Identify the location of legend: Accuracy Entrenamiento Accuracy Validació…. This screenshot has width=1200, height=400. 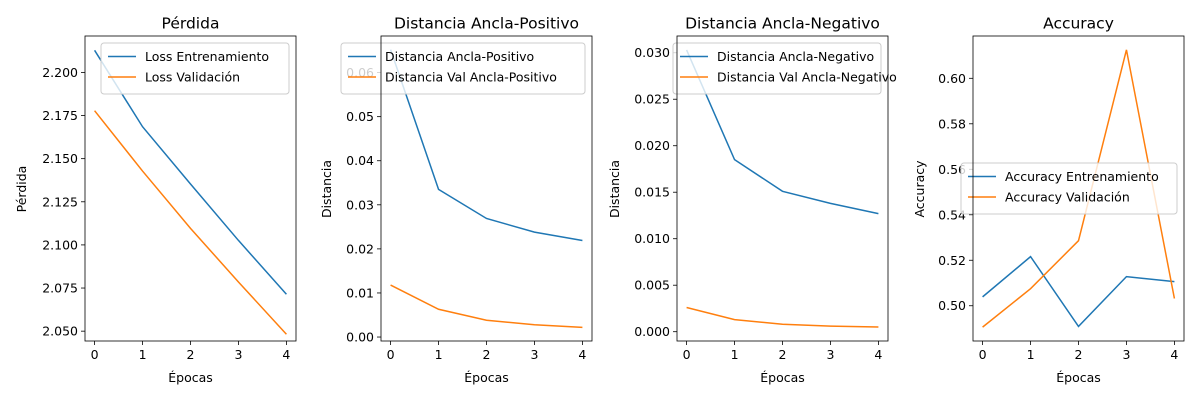
(1069, 188).